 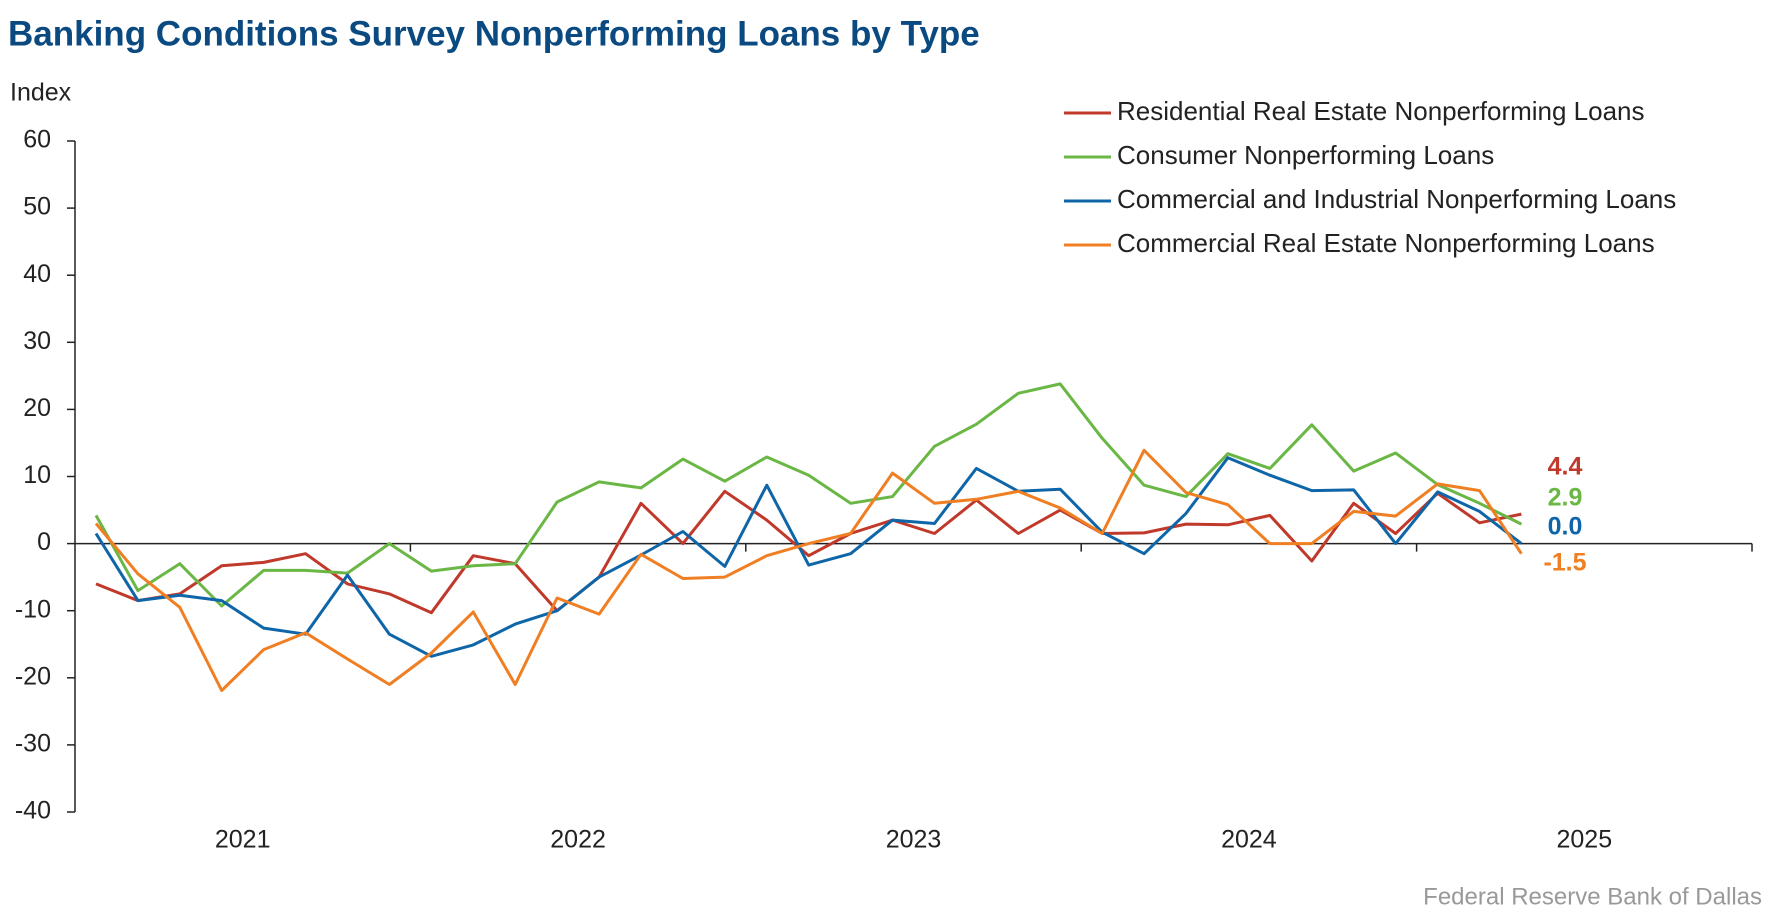 I want to click on x-tick-label: 2023, so click(x=914, y=840).